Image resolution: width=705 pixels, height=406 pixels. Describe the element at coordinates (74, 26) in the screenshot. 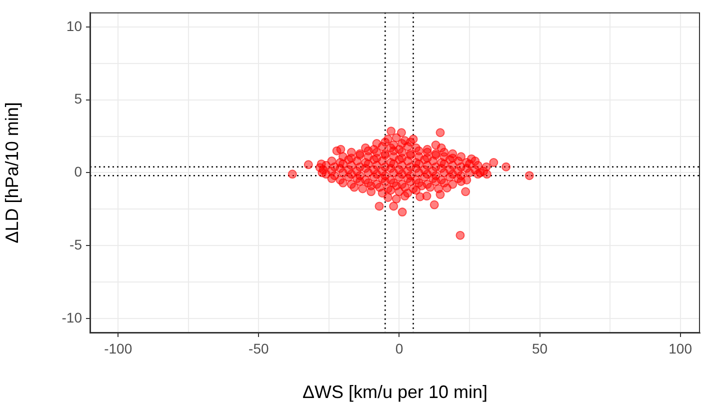

I see `y-tick-label: 10` at that location.